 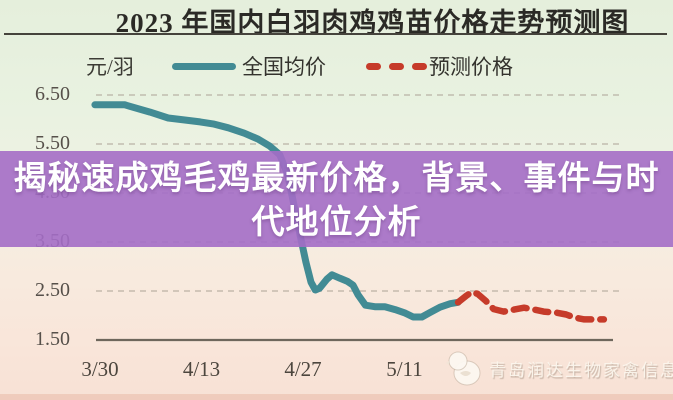 I want to click on x-tick-label: 4/27, so click(x=303, y=369).